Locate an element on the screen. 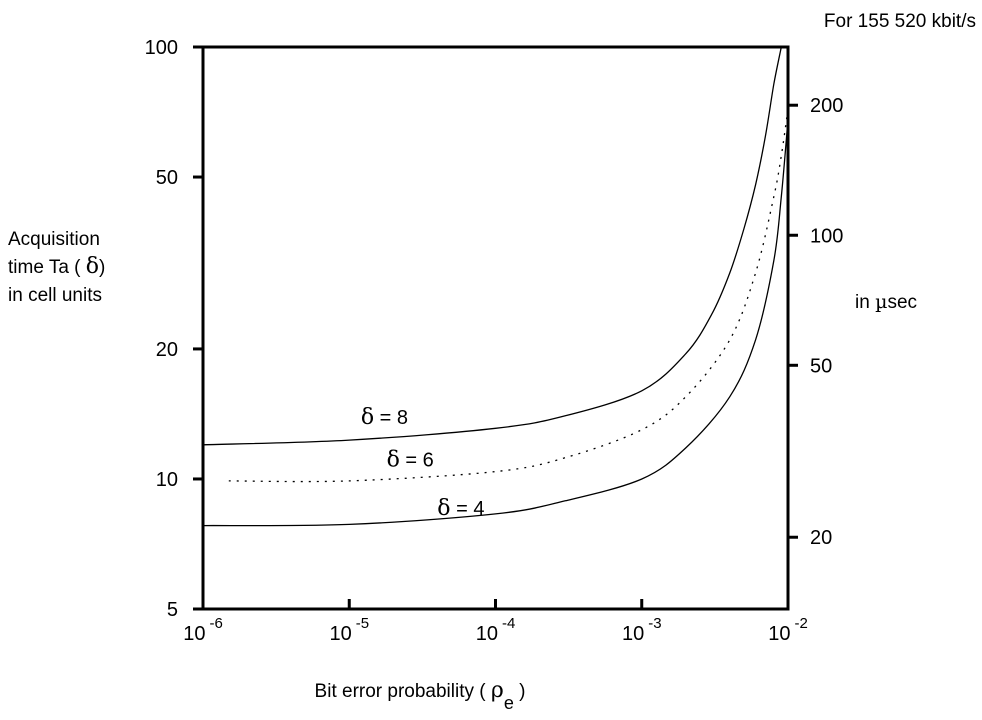 The image size is (982, 720). y-axis-label-close: ) is located at coordinates (102, 267).